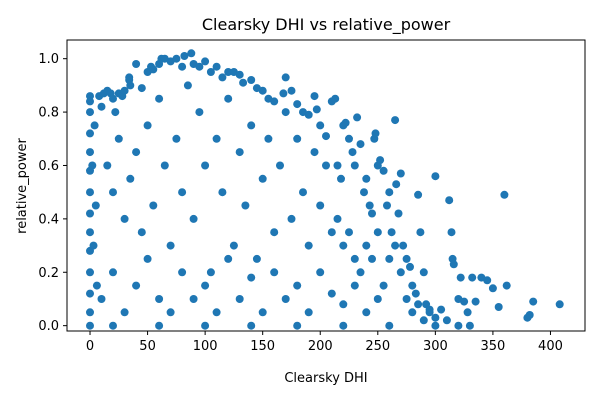 This screenshot has height=400, width=600. What do you see at coordinates (205, 346) in the screenshot?
I see `x-tick-label: 100` at bounding box center [205, 346].